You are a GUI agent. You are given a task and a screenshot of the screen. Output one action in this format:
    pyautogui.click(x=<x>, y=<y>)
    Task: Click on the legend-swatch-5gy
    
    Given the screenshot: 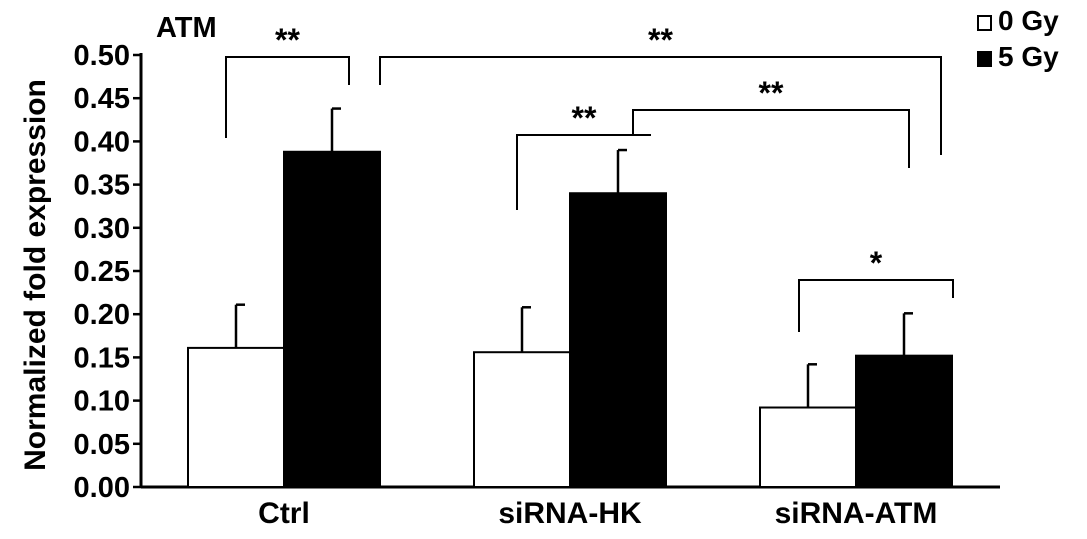 What is the action you would take?
    pyautogui.click(x=984, y=59)
    